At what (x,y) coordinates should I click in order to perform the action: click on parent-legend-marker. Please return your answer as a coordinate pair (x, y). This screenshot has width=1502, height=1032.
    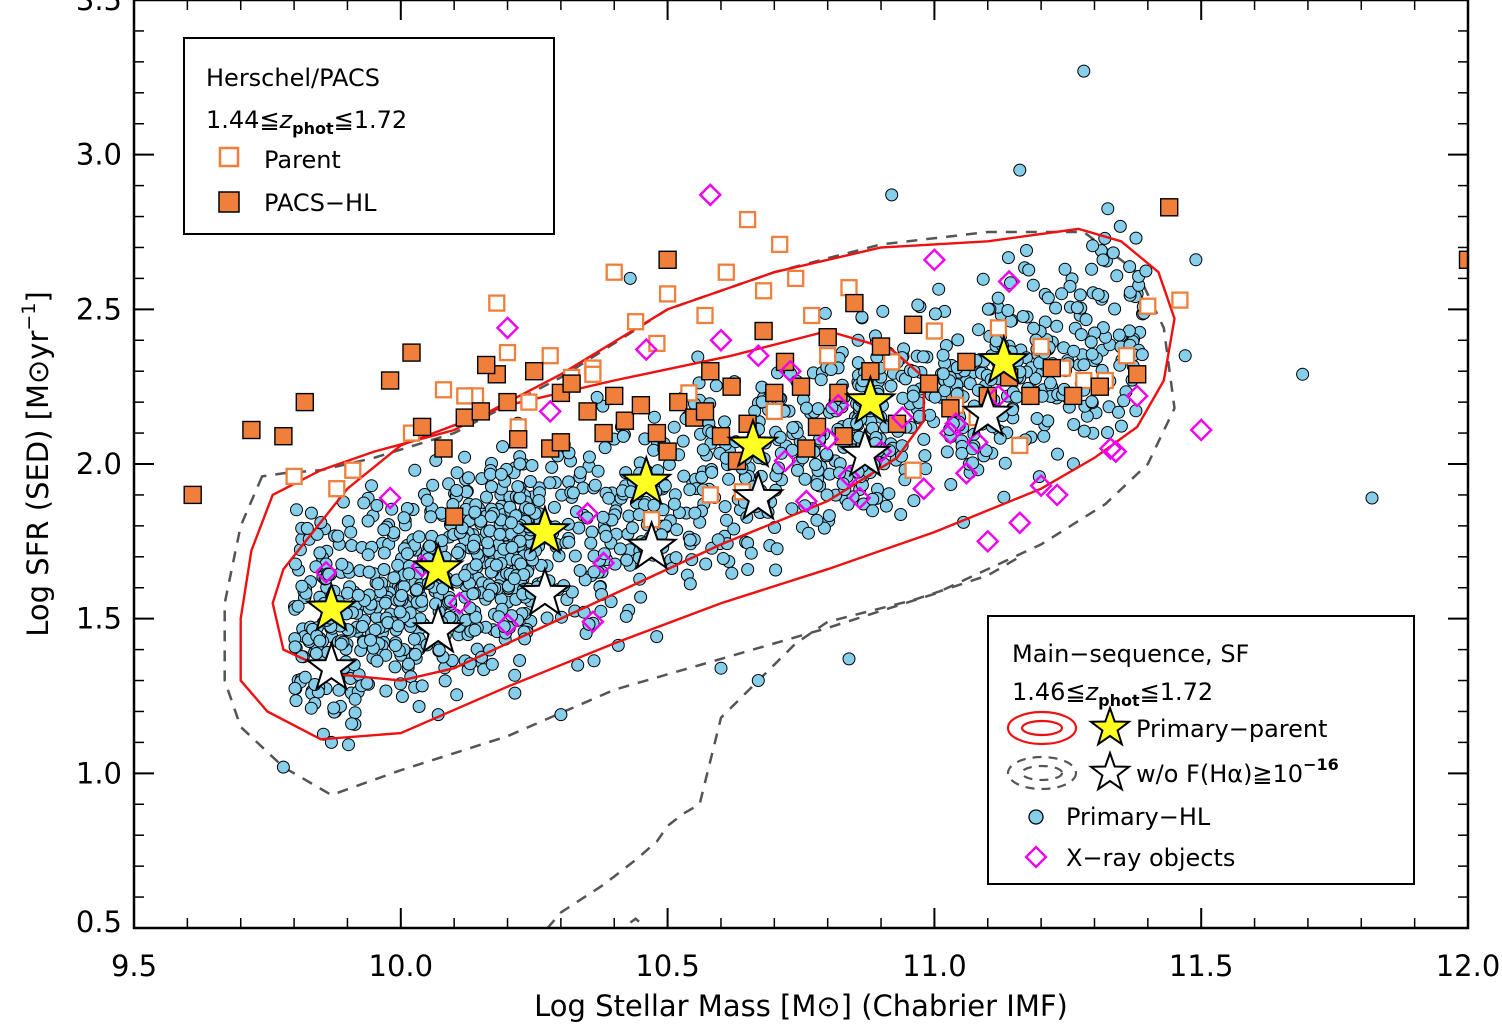
    Looking at the image, I should click on (229, 157).